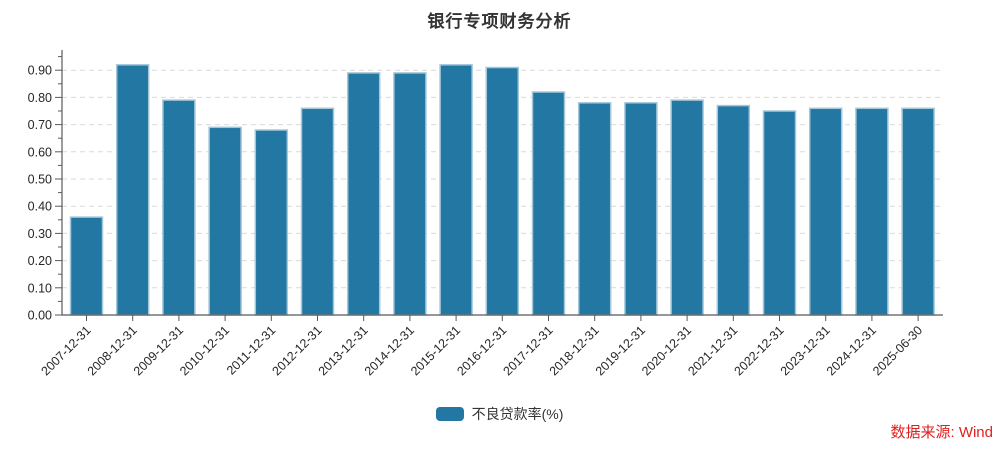 This screenshot has height=453, width=999. I want to click on y-tick-label: 0.40, so click(40, 207).